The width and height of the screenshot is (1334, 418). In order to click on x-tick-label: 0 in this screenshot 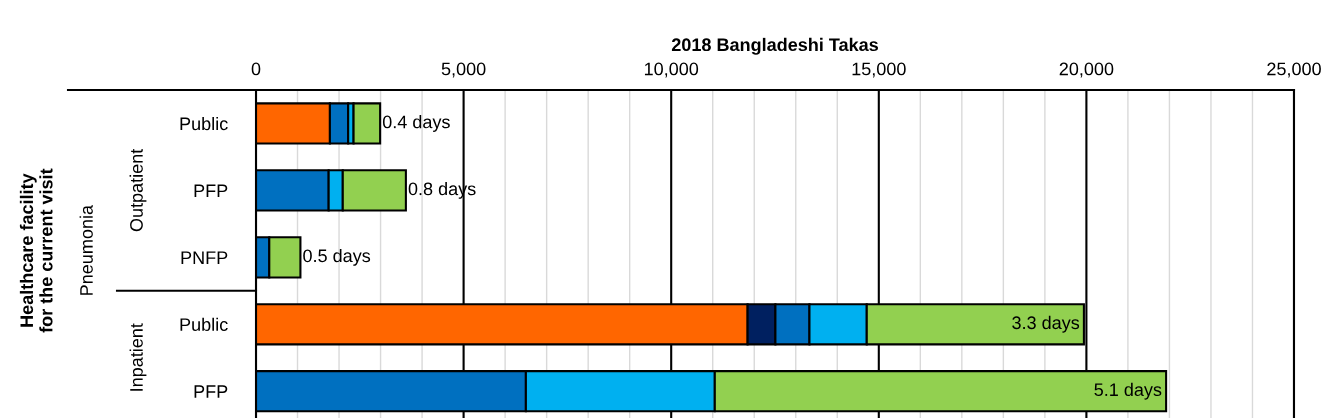, I will do `click(256, 69)`.